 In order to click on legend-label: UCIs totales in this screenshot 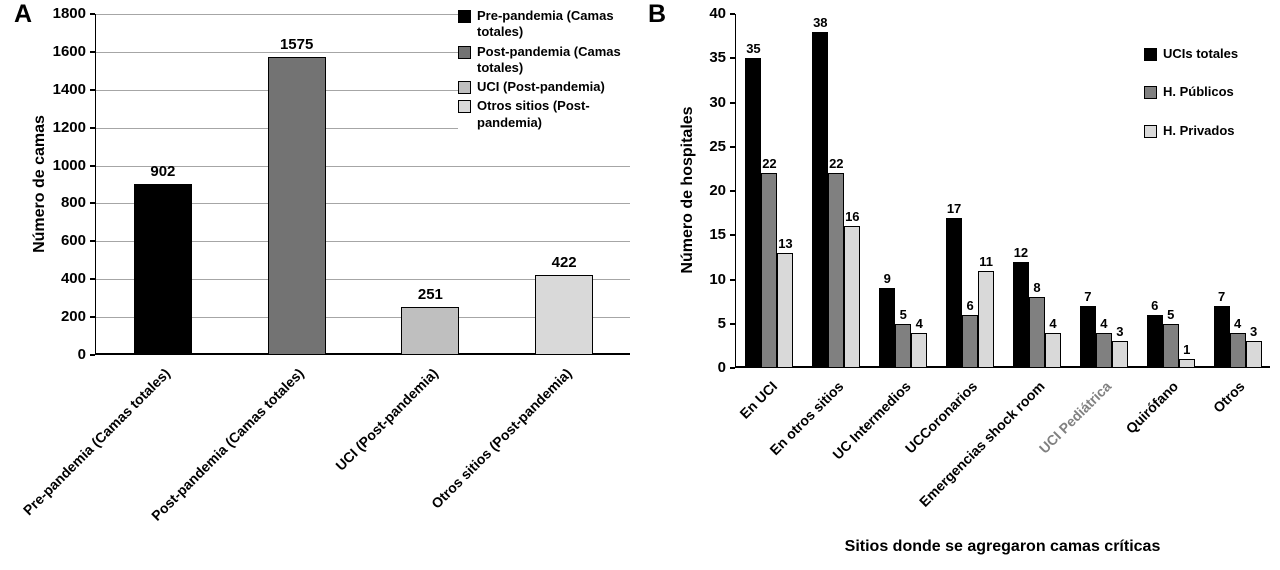, I will do `click(1201, 53)`.